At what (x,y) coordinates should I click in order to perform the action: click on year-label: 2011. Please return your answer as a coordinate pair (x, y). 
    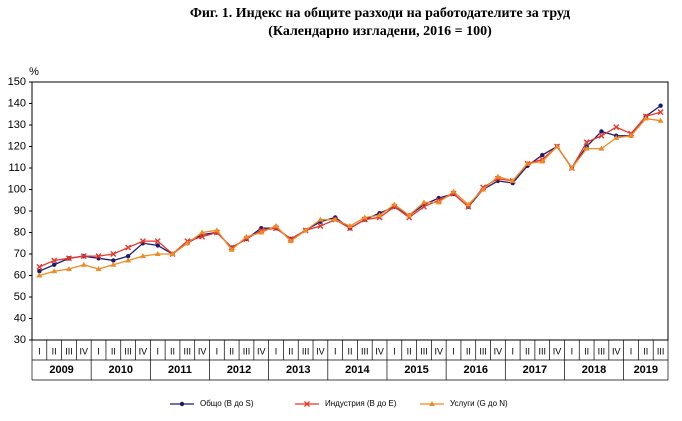
    Looking at the image, I should click on (180, 370).